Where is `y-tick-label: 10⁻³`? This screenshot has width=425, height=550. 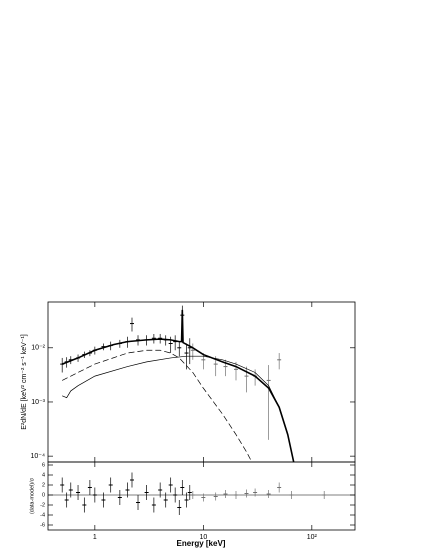
y-tick-label: 10⁻³ is located at coordinates (38, 402).